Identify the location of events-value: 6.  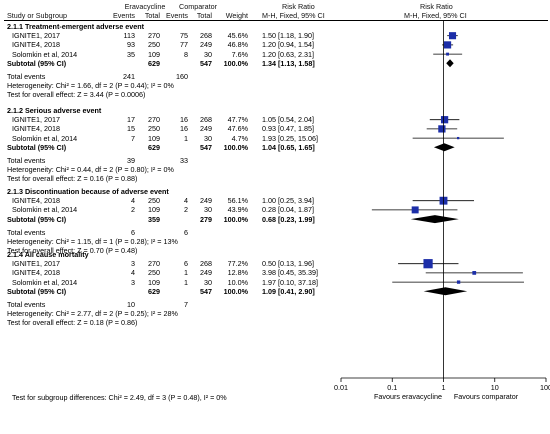
(186, 264).